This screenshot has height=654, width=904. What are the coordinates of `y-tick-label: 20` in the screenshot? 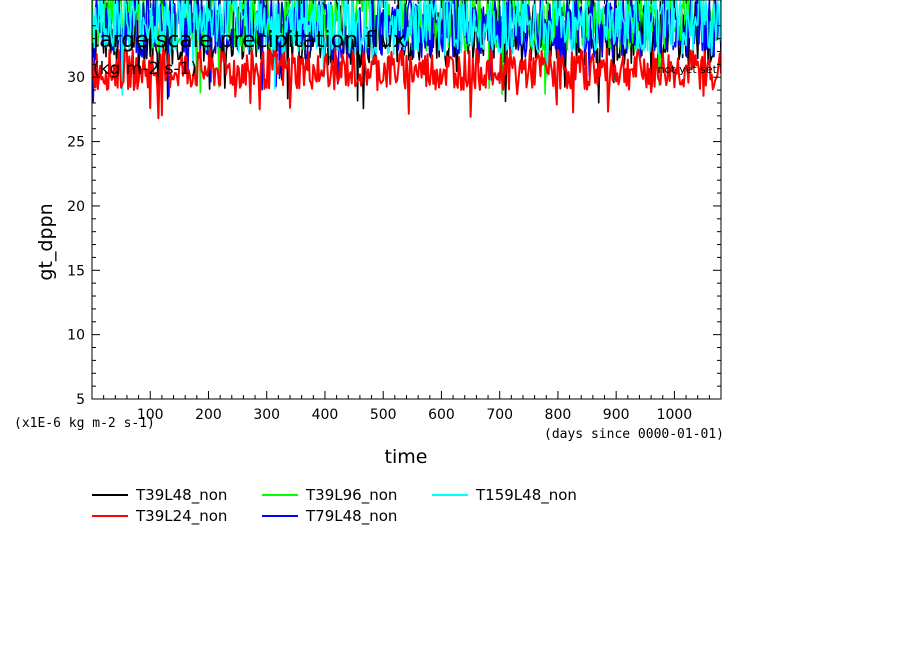 It's located at (76, 207).